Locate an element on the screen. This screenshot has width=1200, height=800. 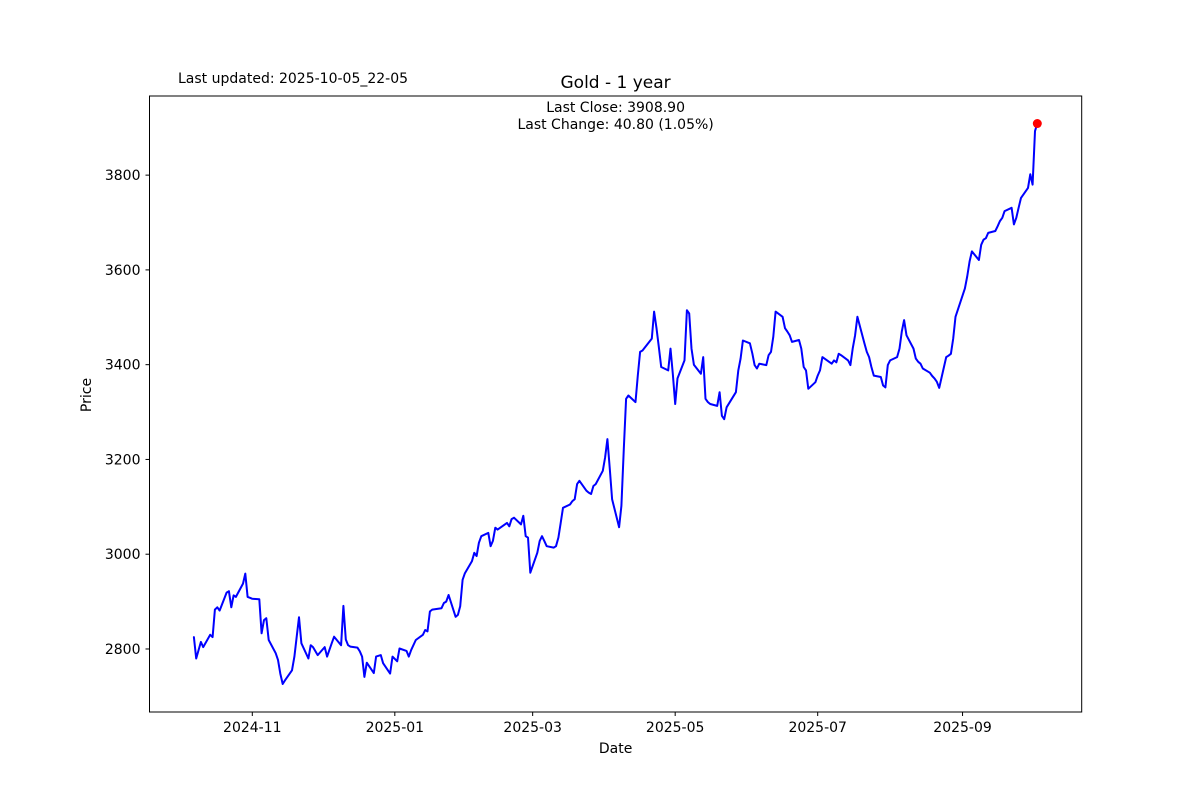
last-price-marker-dot is located at coordinates (1037, 124).